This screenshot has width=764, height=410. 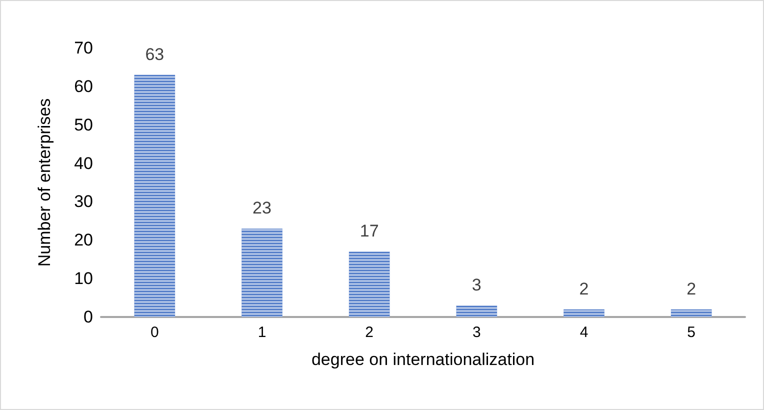 I want to click on x-tick-label: 5, so click(x=691, y=332).